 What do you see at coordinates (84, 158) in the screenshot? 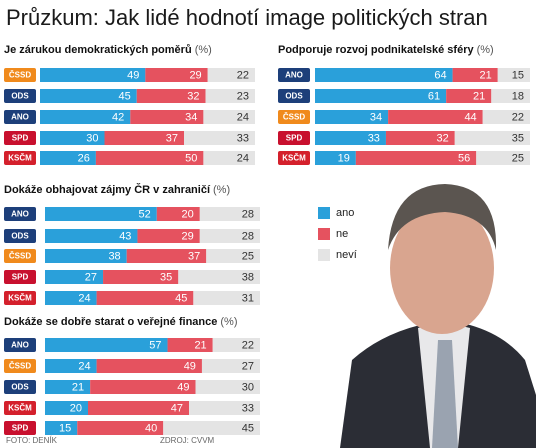
I see `value-label: 26` at bounding box center [84, 158].